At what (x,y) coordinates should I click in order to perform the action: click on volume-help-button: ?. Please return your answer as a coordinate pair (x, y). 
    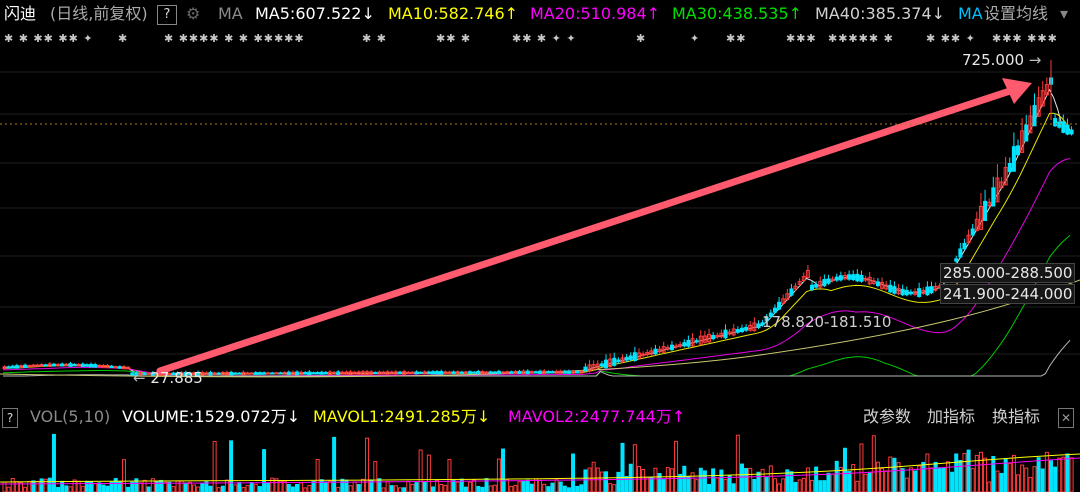
    Looking at the image, I should click on (10, 418).